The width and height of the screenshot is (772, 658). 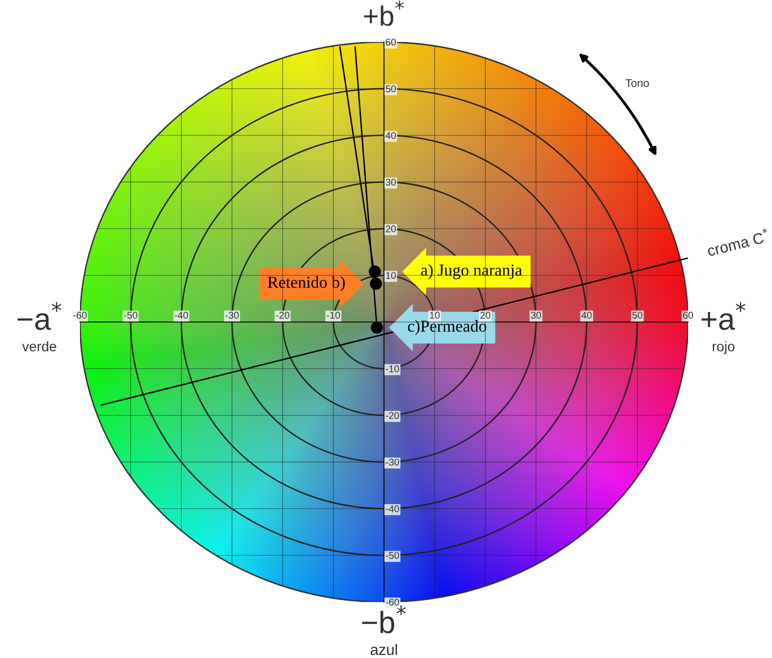 I want to click on text: +a$^{*}$, so click(x=724, y=316).